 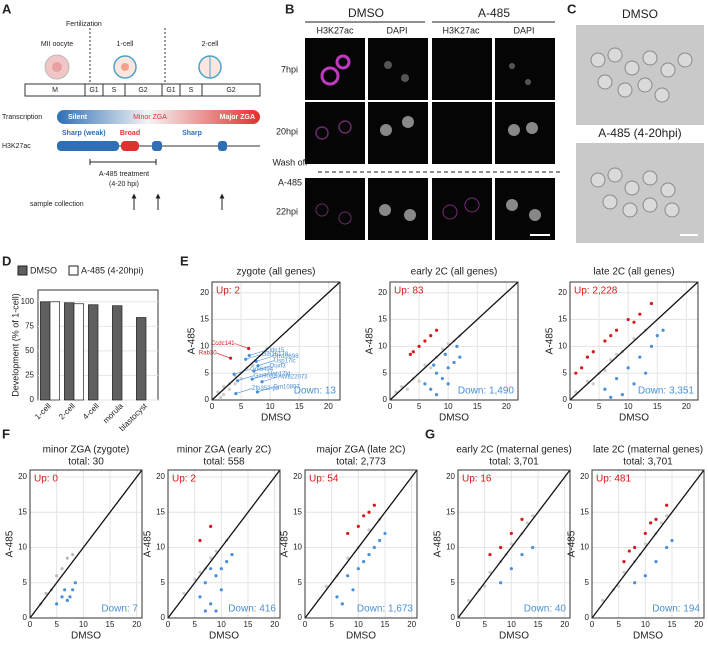 What do you see at coordinates (315, 391) in the screenshot?
I see `down-label: Down: 13` at bounding box center [315, 391].